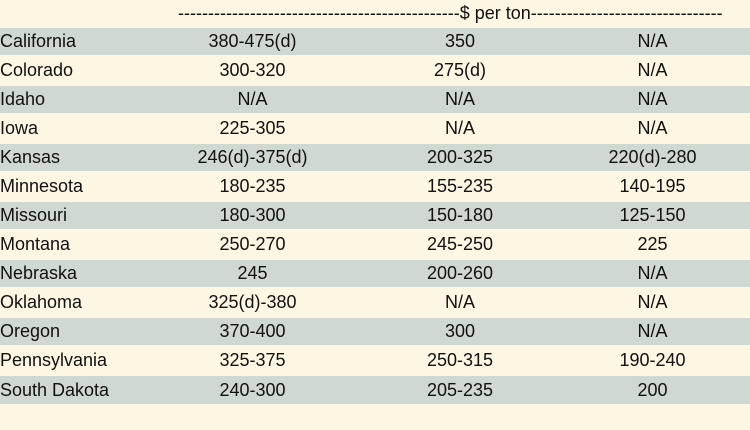 Image resolution: width=750 pixels, height=430 pixels. I want to click on table-row: Idaho N/A N/A N/A, so click(375, 99).